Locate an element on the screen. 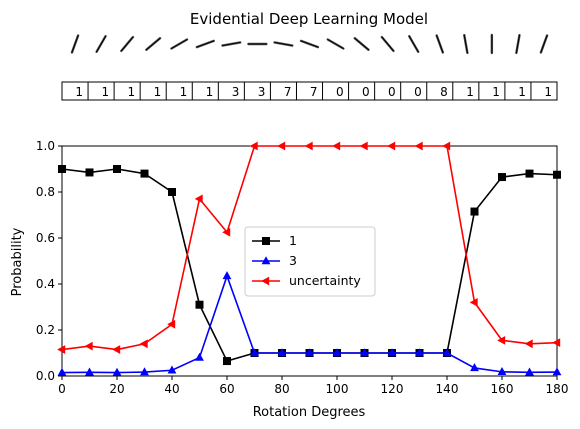 The width and height of the screenshot is (580, 429). legend: 1 3 uncertainty is located at coordinates (310, 261).